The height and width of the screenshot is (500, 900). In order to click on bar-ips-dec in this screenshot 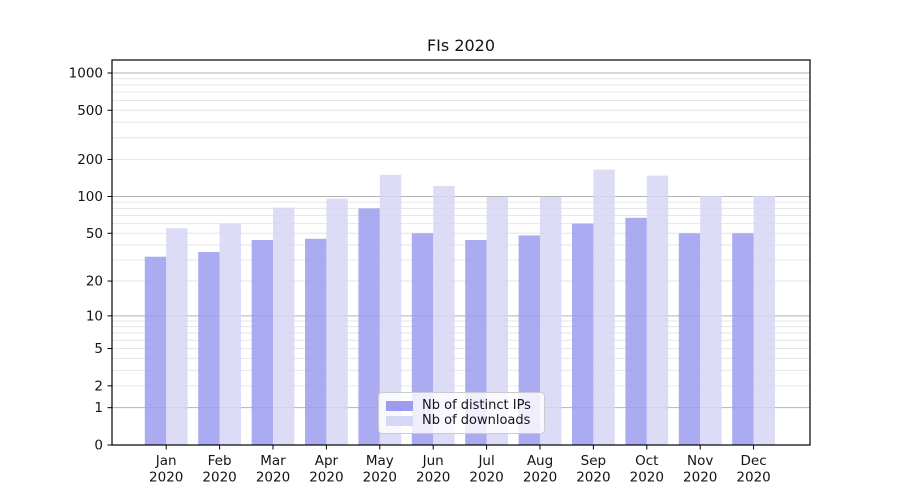, I will do `click(743, 339)`.